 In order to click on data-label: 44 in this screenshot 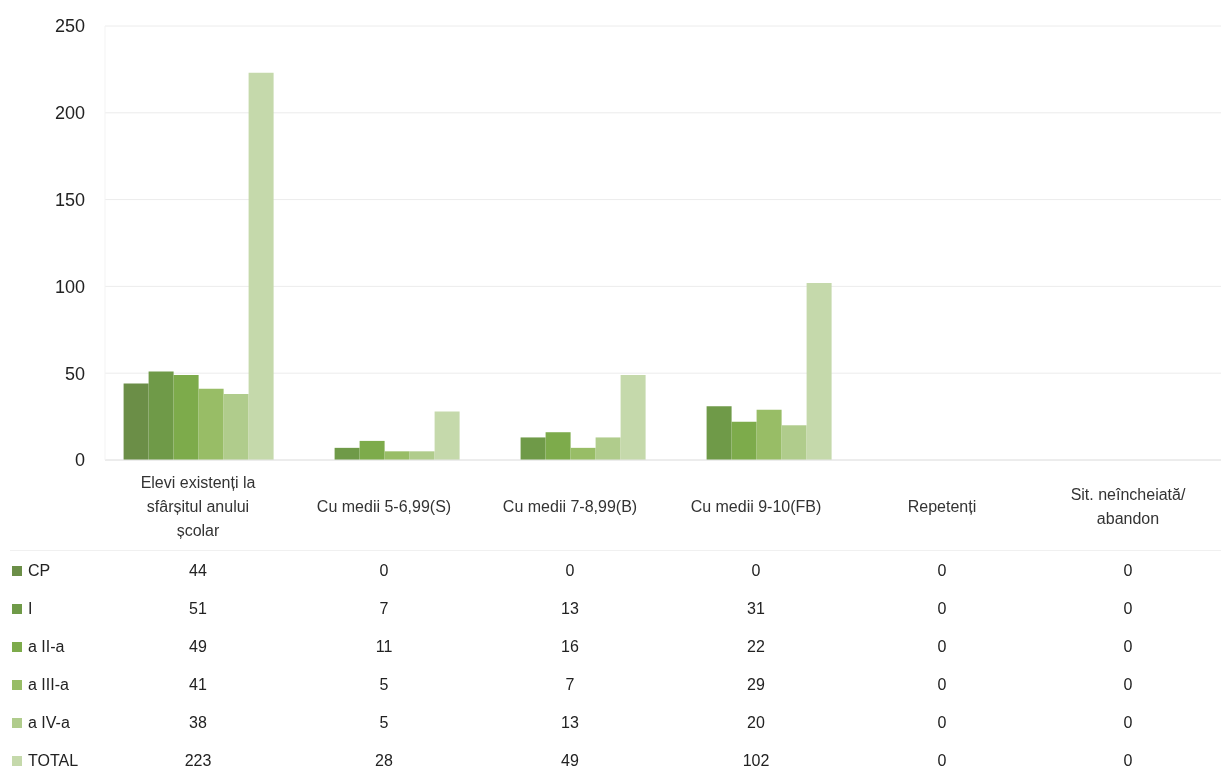, I will do `click(198, 571)`.